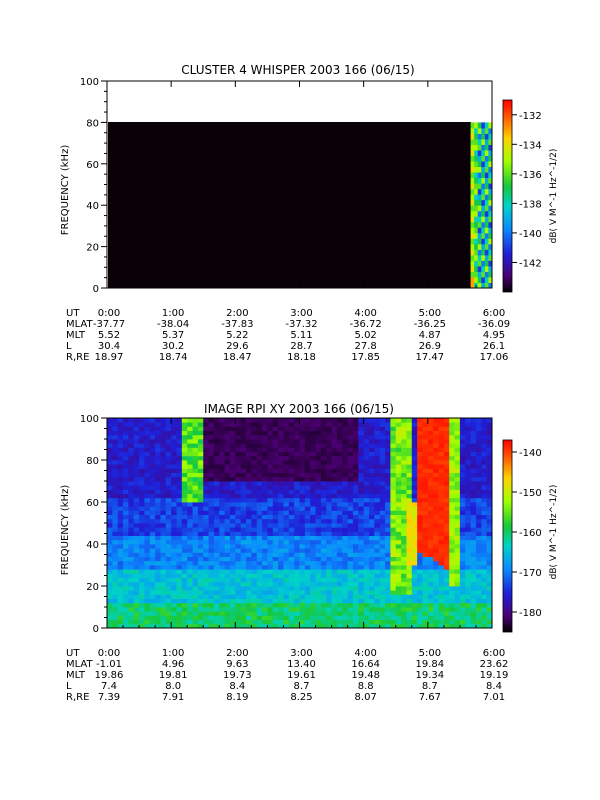  What do you see at coordinates (79, 324) in the screenshot?
I see `ephemeris-row-label: MLAT` at bounding box center [79, 324].